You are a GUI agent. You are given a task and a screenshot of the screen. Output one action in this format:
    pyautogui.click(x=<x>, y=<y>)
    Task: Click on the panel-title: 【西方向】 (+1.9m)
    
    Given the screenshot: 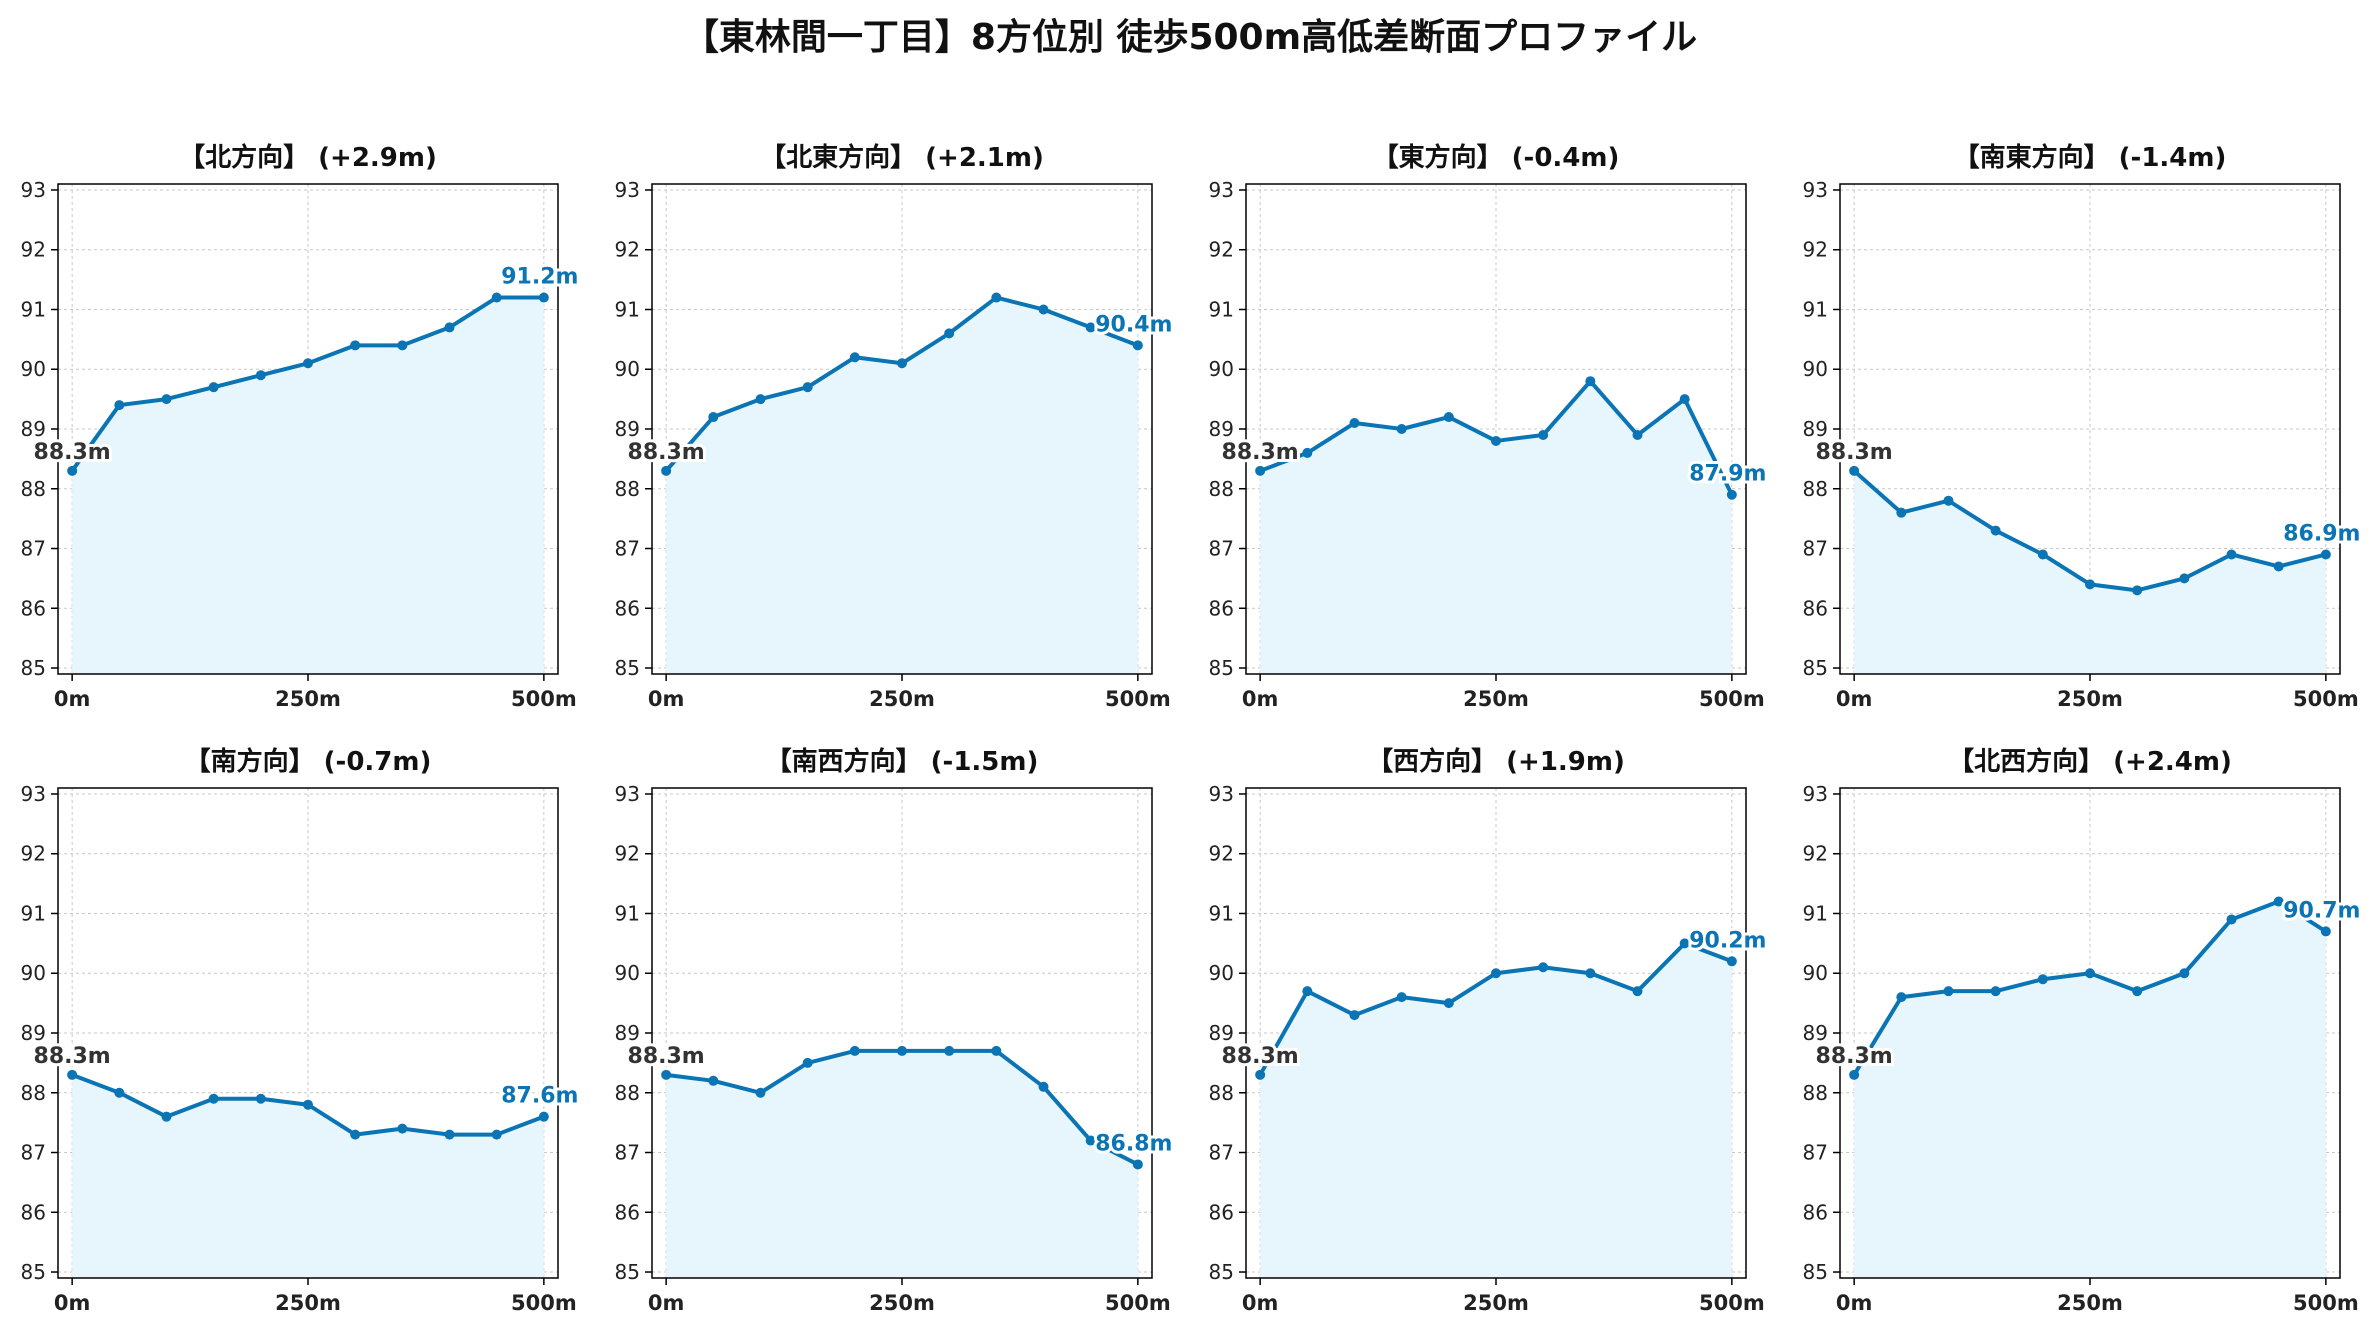 What is the action you would take?
    pyautogui.click(x=1496, y=761)
    